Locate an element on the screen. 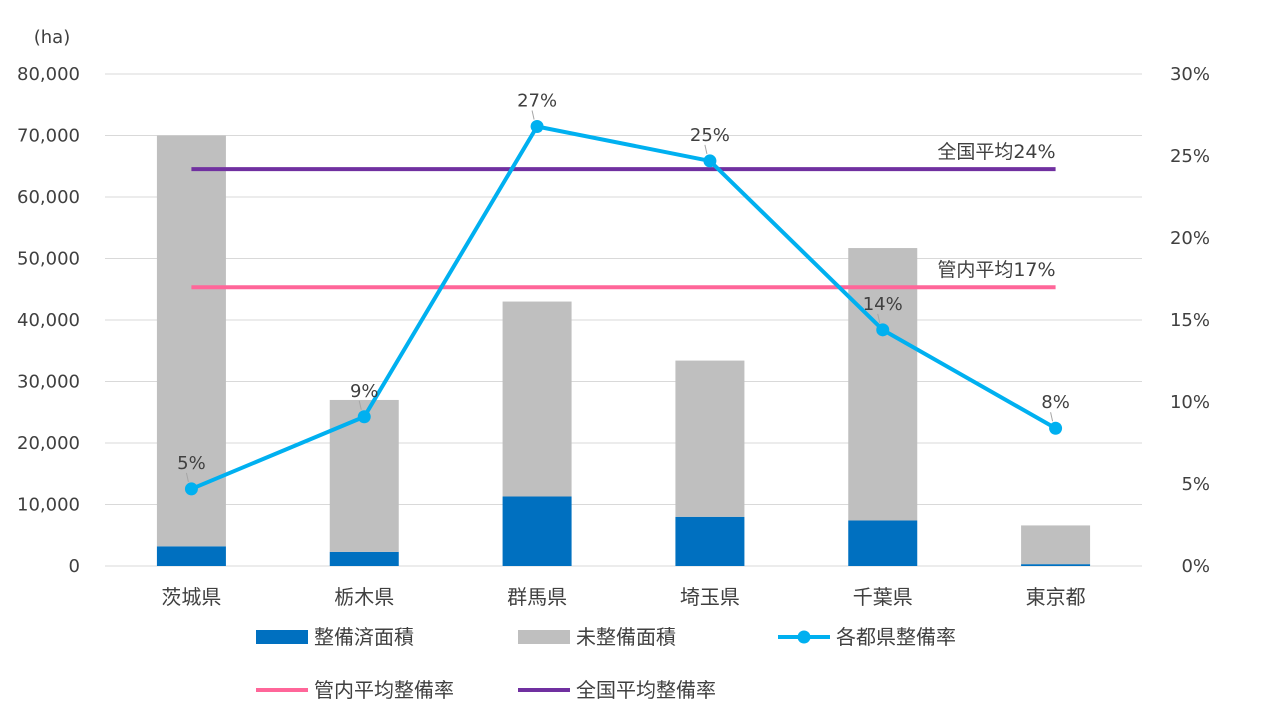 Image resolution: width=1280 pixels, height=720 pixels. y-right-tick-label: 15% is located at coordinates (1190, 320).